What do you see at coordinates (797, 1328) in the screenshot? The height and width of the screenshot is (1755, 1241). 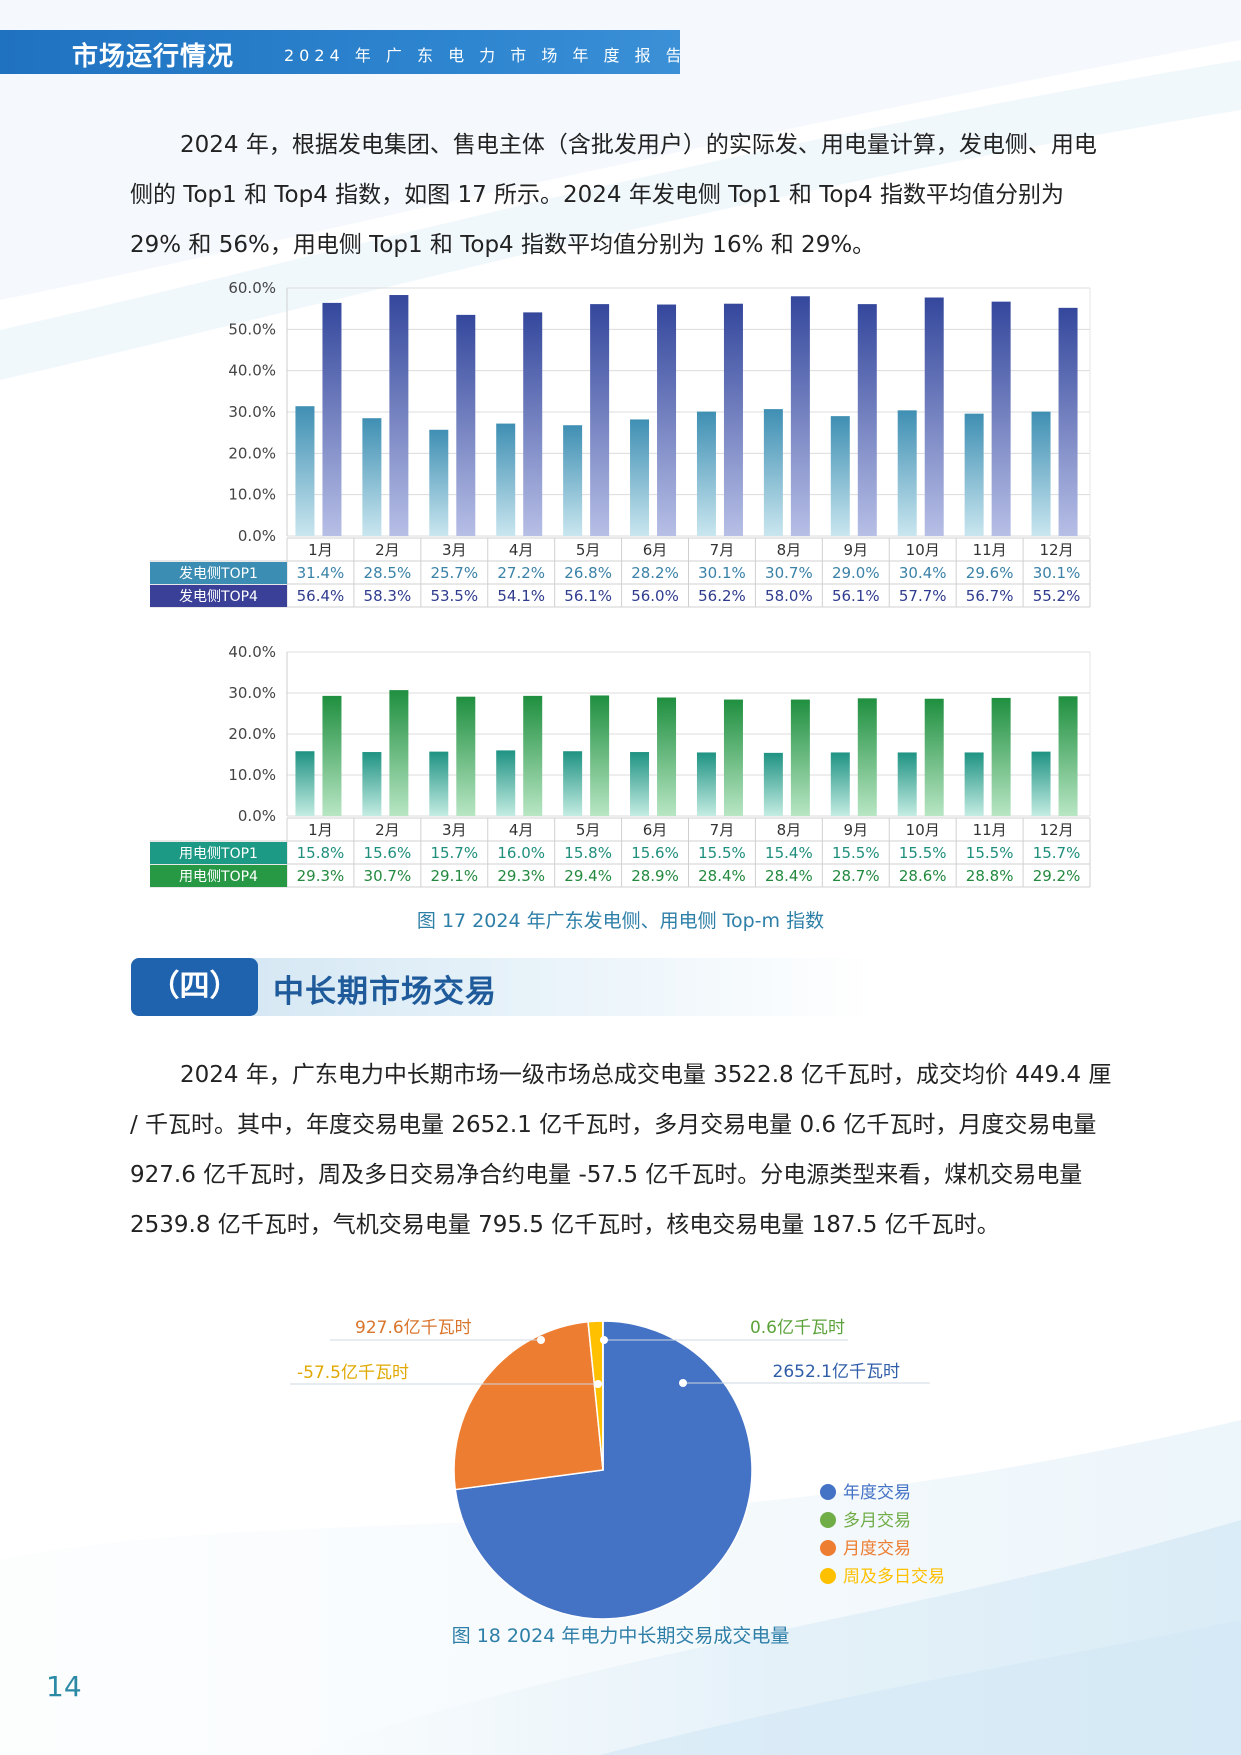 I see `pie-label-多月交易: 0.6亿千瓦时` at bounding box center [797, 1328].